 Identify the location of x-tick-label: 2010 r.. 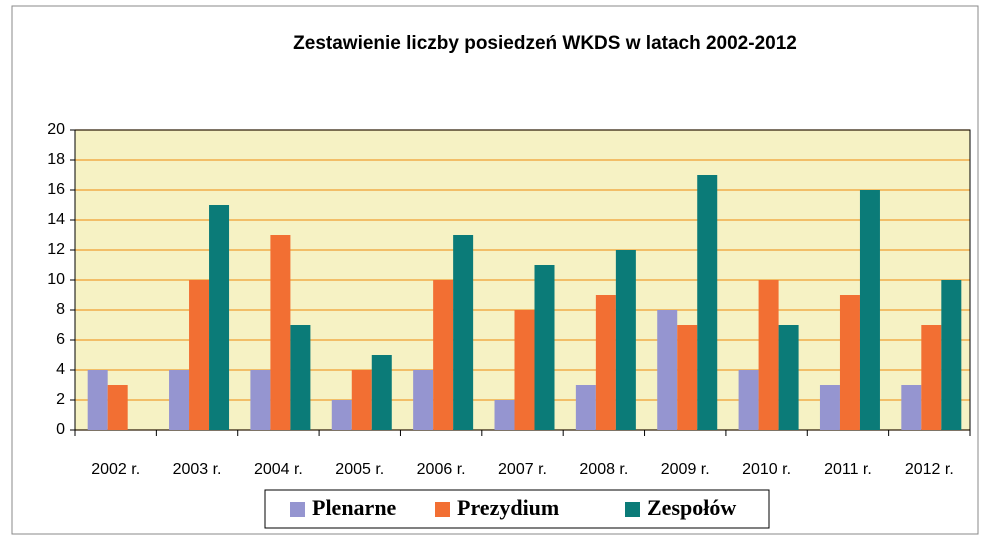
(766, 469).